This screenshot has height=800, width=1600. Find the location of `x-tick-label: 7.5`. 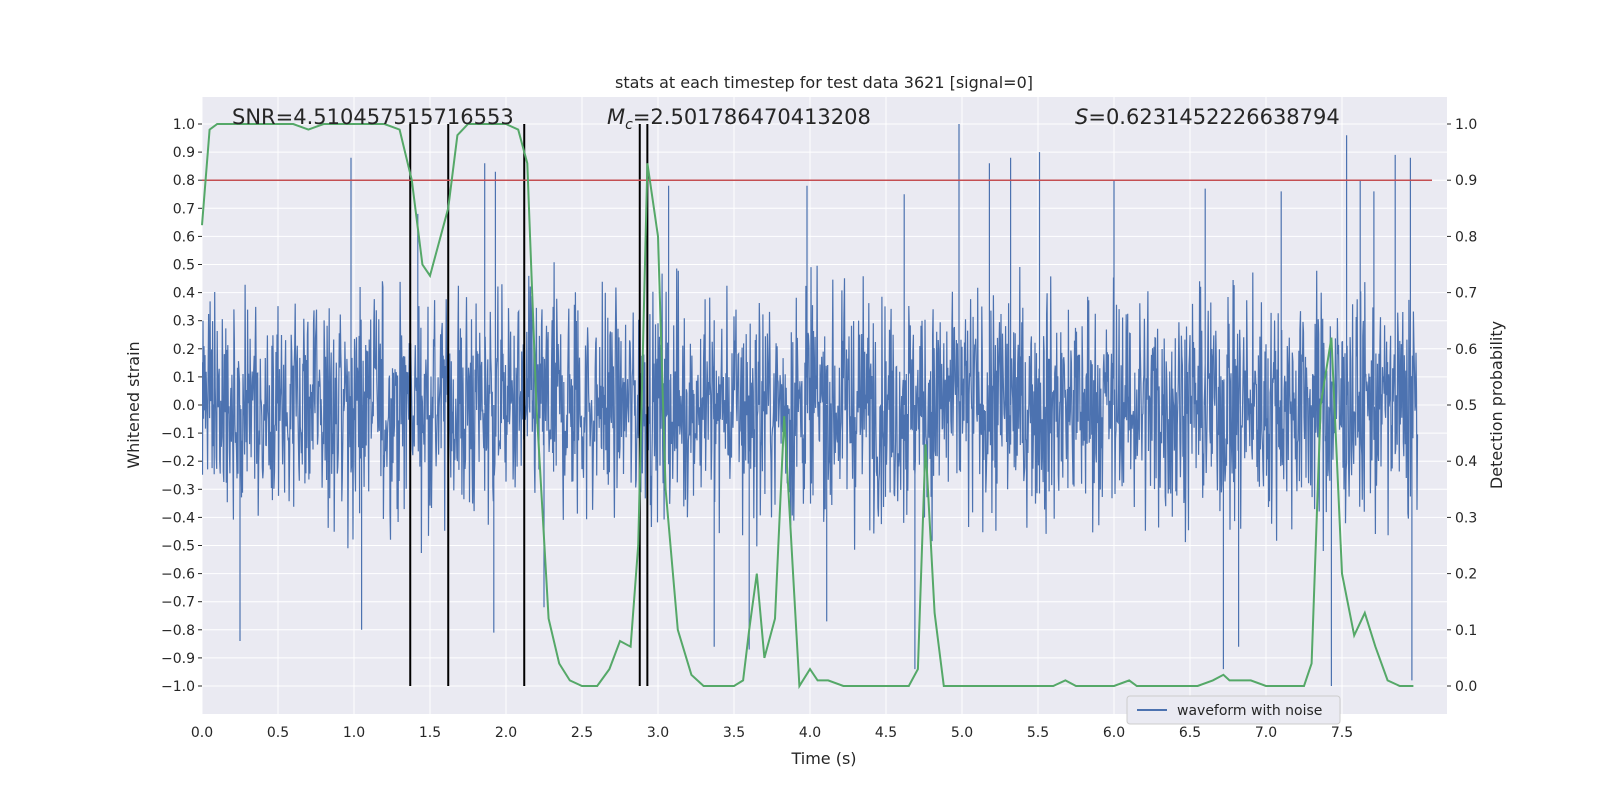

x-tick-label: 7.5 is located at coordinates (1342, 733).